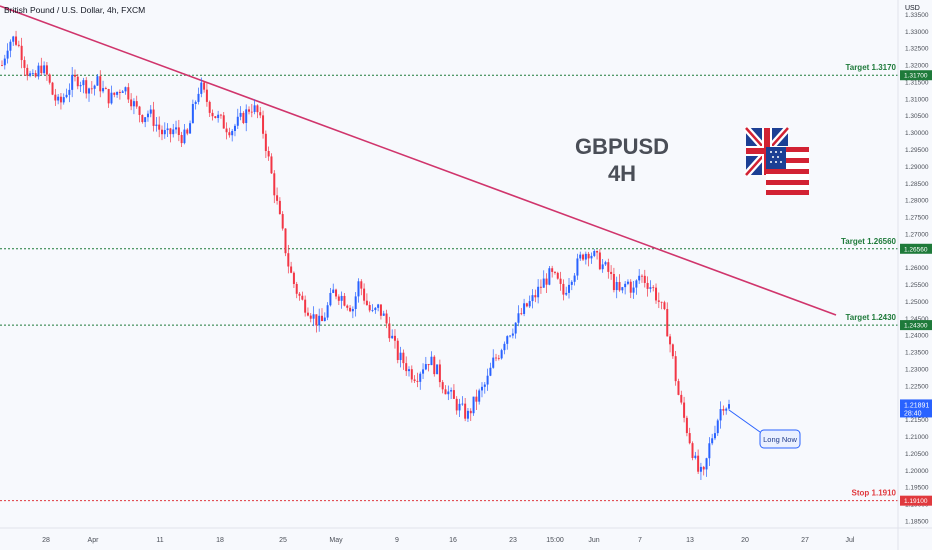  I want to click on time-axis: 28 Apr 11 18 25 May 9 16 23 15:00 Jun 7 13 20 27 Jul, so click(448, 540).